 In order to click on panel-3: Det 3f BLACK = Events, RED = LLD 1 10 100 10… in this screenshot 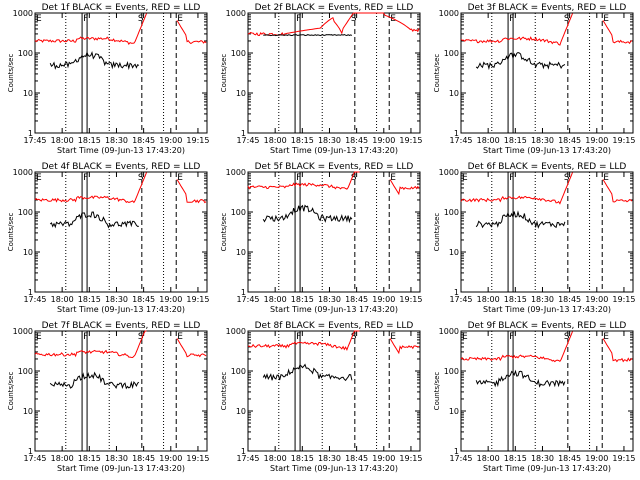, I will do `click(534, 79)`.